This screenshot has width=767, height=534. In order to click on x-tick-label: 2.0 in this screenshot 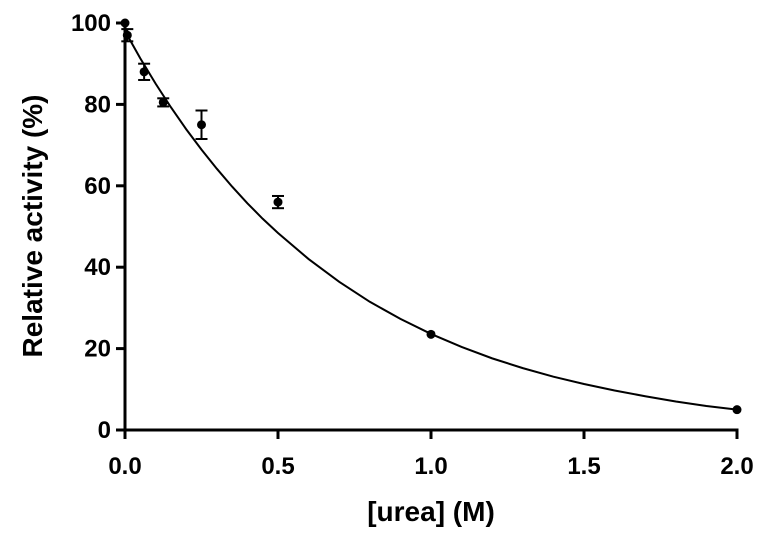, I will do `click(736, 466)`.